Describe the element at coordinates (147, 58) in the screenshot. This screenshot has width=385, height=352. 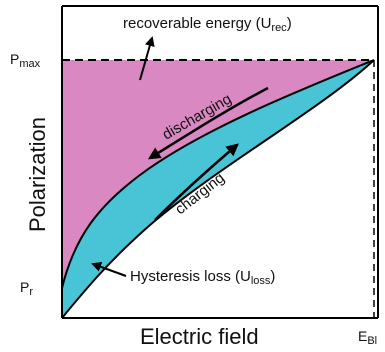
I see `recoverable-energy-pointer-arrow` at that location.